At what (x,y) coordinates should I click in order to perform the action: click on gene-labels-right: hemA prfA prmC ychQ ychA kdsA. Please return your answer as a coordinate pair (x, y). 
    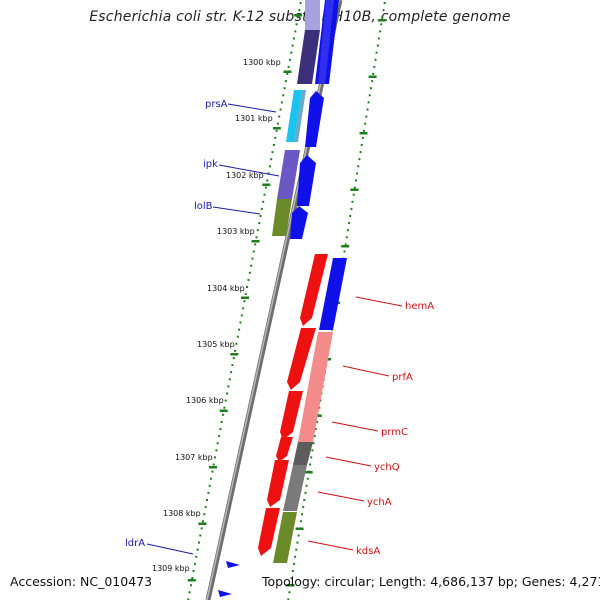
    Looking at the image, I should click on (370, 426).